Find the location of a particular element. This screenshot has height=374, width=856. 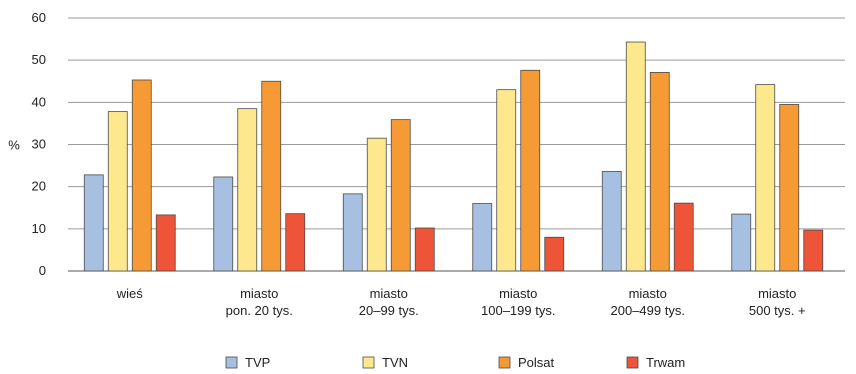

legend-item-polsat: Polsat is located at coordinates (526, 362).